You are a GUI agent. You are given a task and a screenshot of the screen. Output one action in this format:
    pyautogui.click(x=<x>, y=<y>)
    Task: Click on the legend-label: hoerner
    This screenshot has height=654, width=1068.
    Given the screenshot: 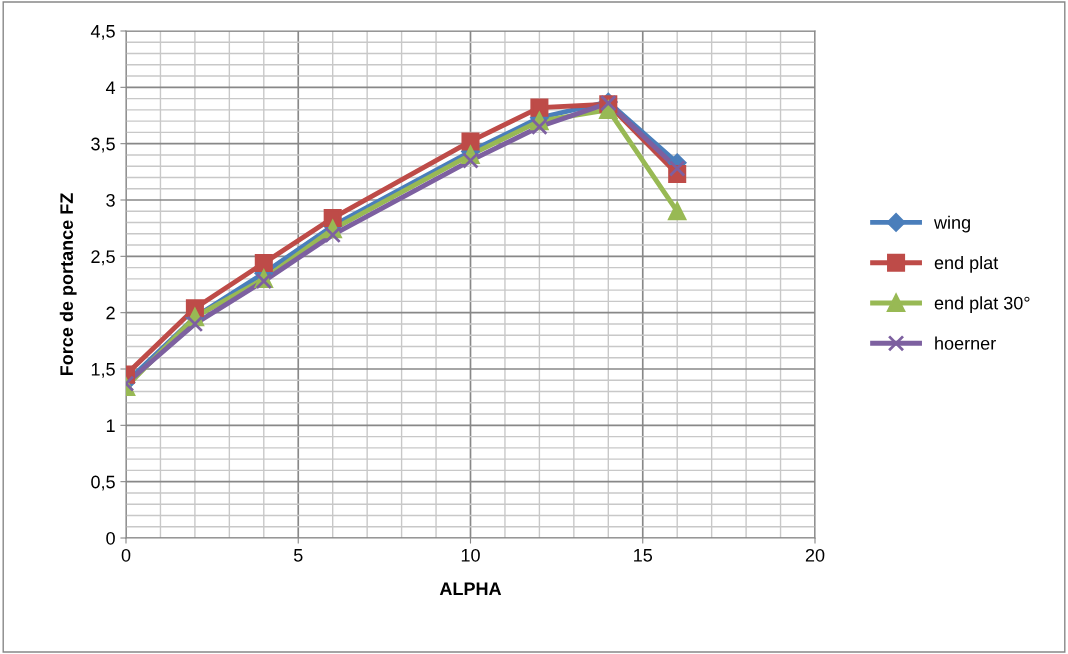 What is the action you would take?
    pyautogui.click(x=965, y=343)
    